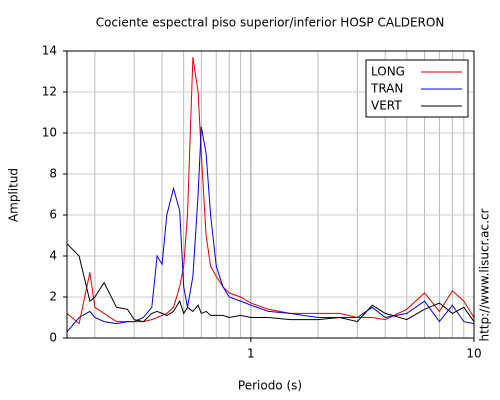 This screenshot has height=400, width=500. What do you see at coordinates (388, 72) in the screenshot?
I see `legend-label: LONG` at bounding box center [388, 72].